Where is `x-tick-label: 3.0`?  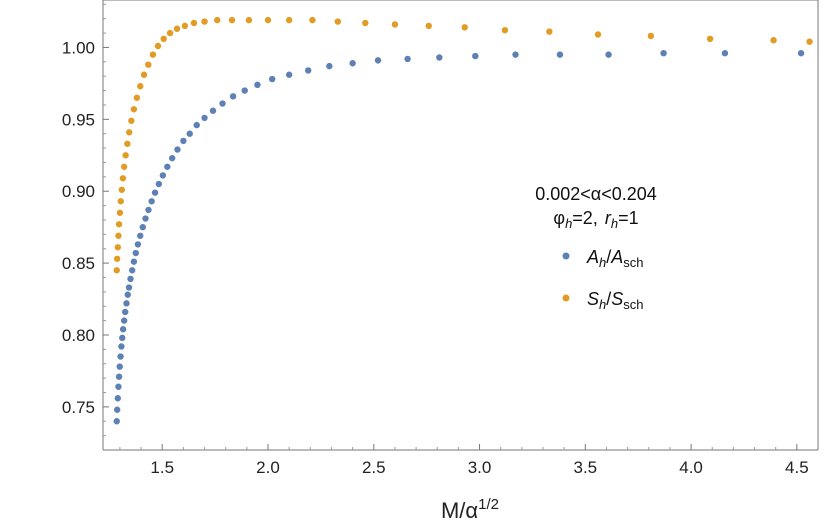
x-tick-label: 3.0 is located at coordinates (480, 467).